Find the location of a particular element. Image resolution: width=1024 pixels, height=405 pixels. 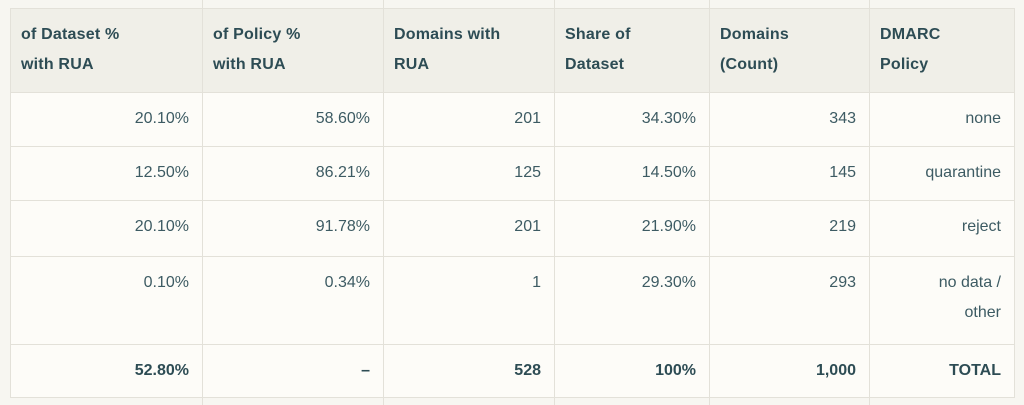

header-line: Policy is located at coordinates (904, 64).